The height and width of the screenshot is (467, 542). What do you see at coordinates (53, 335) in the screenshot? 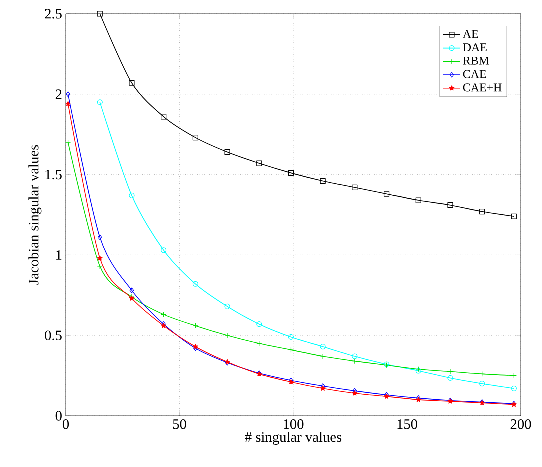
I see `y-tick-label: 0.5` at bounding box center [53, 335].